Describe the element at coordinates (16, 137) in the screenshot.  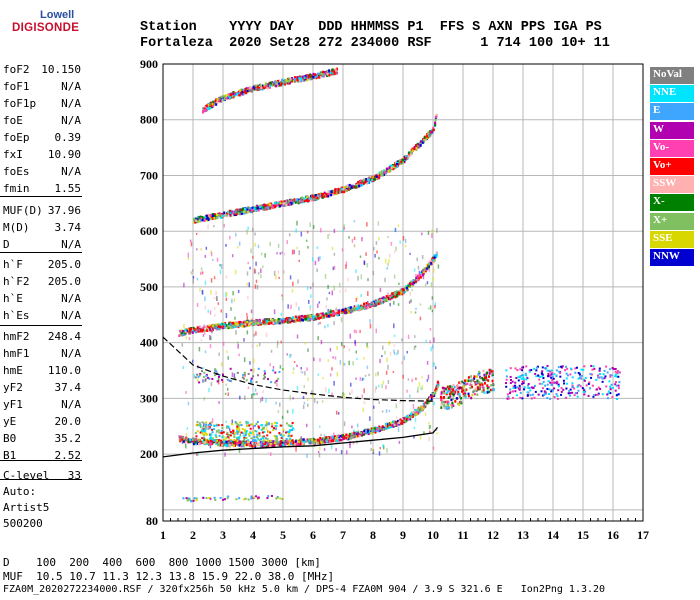
I see `param-label: foEp` at that location.